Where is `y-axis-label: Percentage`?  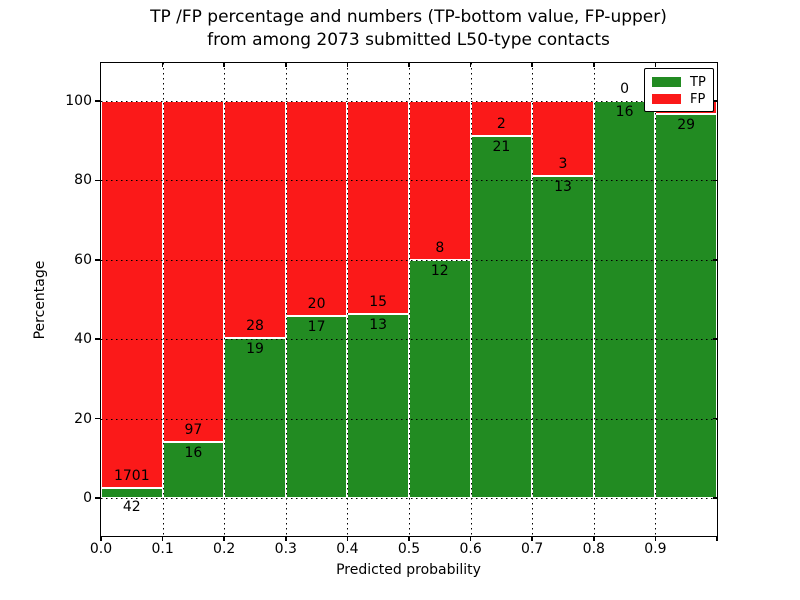
y-axis-label: Percentage is located at coordinates (40, 300).